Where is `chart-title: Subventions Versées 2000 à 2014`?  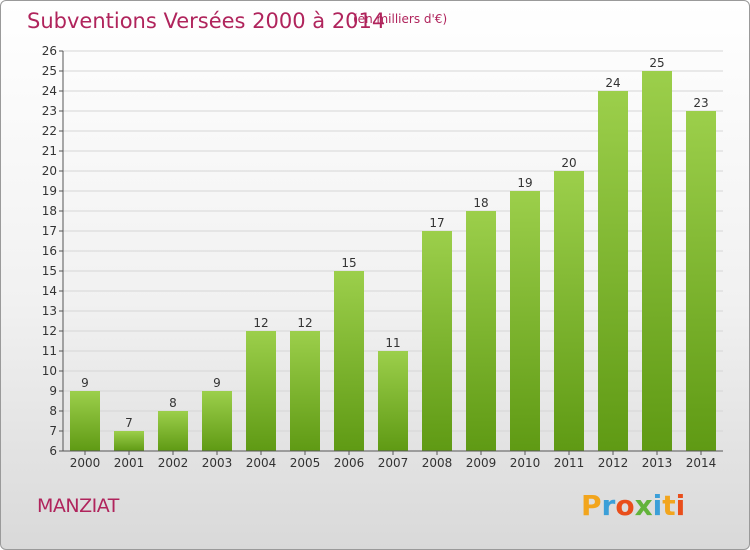
chart-title: Subventions Versées 2000 à 2014 is located at coordinates (206, 21).